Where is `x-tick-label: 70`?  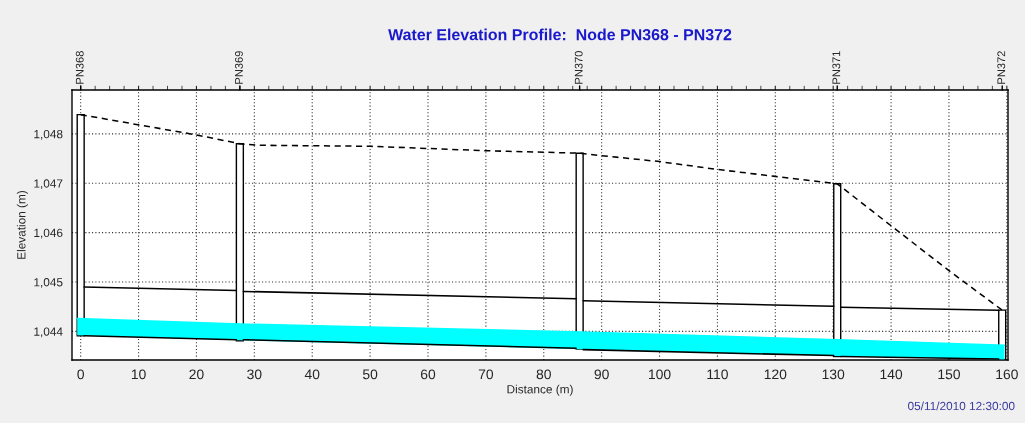
x-tick-label: 70 is located at coordinates (486, 374).